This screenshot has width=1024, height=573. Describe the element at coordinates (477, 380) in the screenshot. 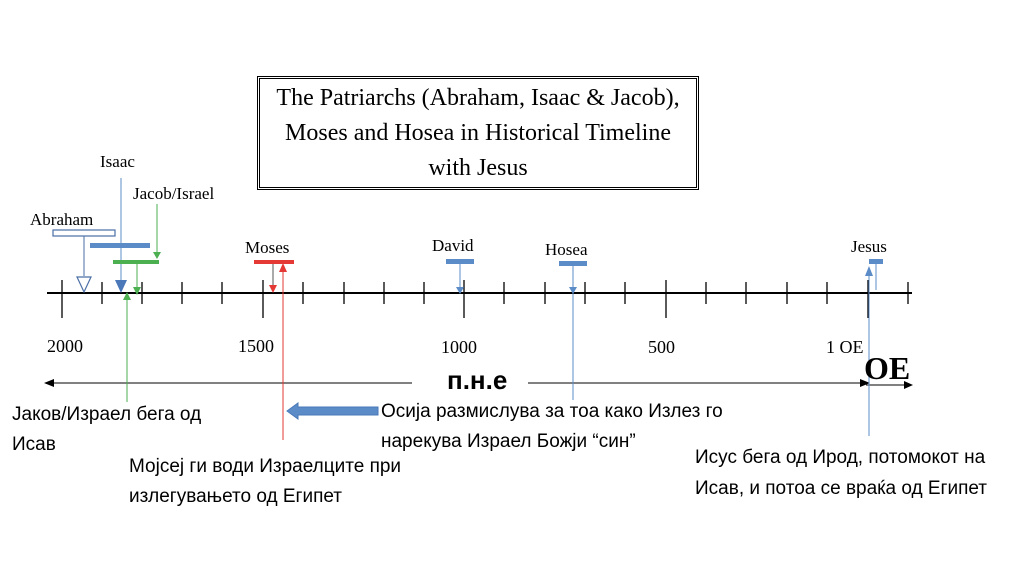

I see `bce-label: п.н.е` at that location.